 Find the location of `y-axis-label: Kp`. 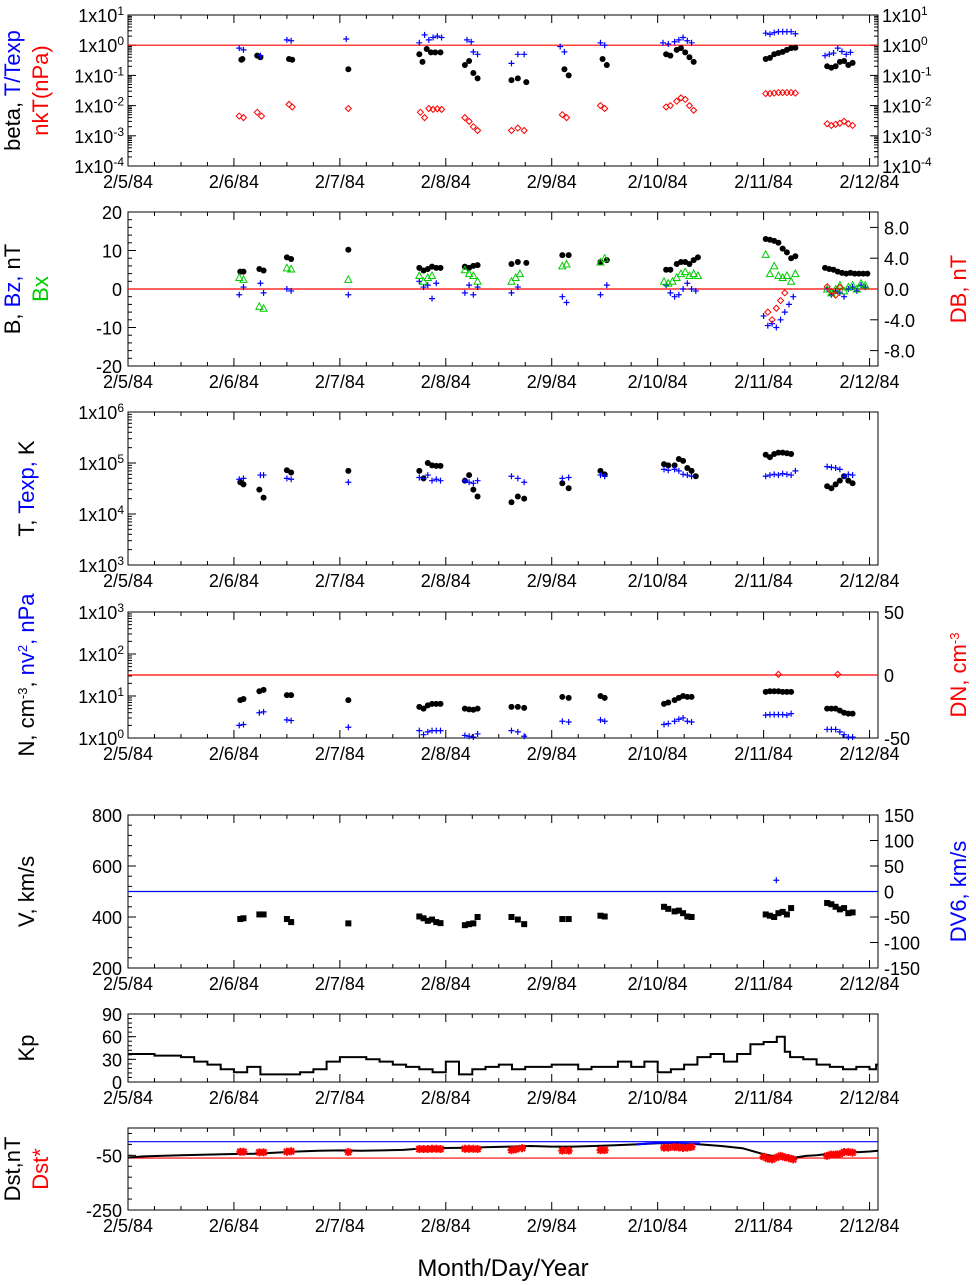

y-axis-label: Kp is located at coordinates (26, 1048).